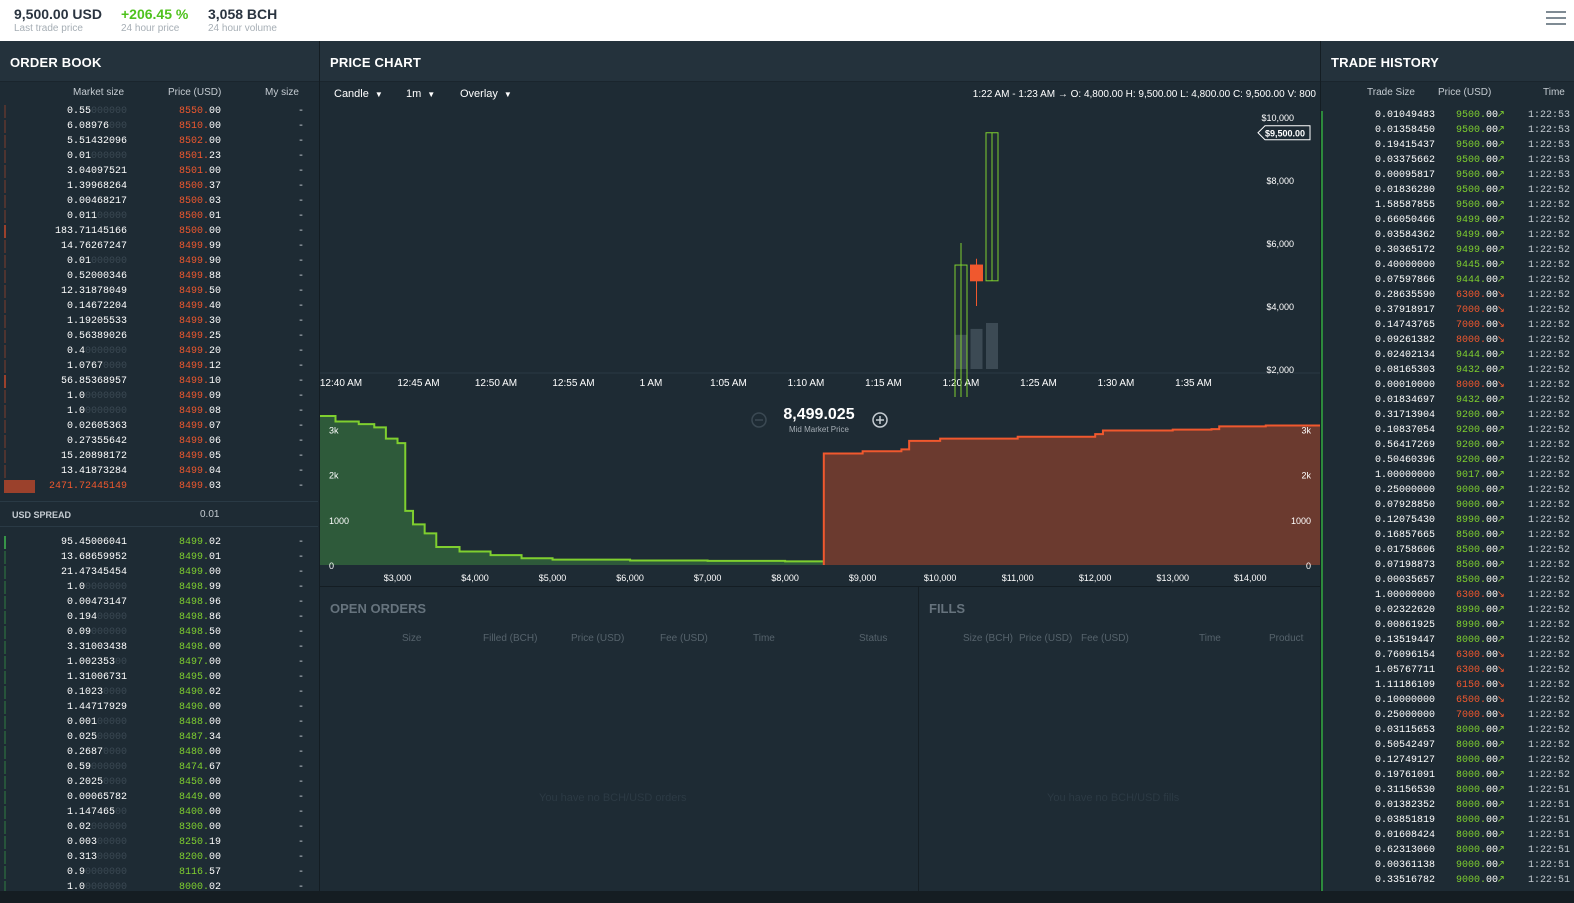  Describe the element at coordinates (1556, 19) in the screenshot. I see `hamburger-menu-icon` at that location.